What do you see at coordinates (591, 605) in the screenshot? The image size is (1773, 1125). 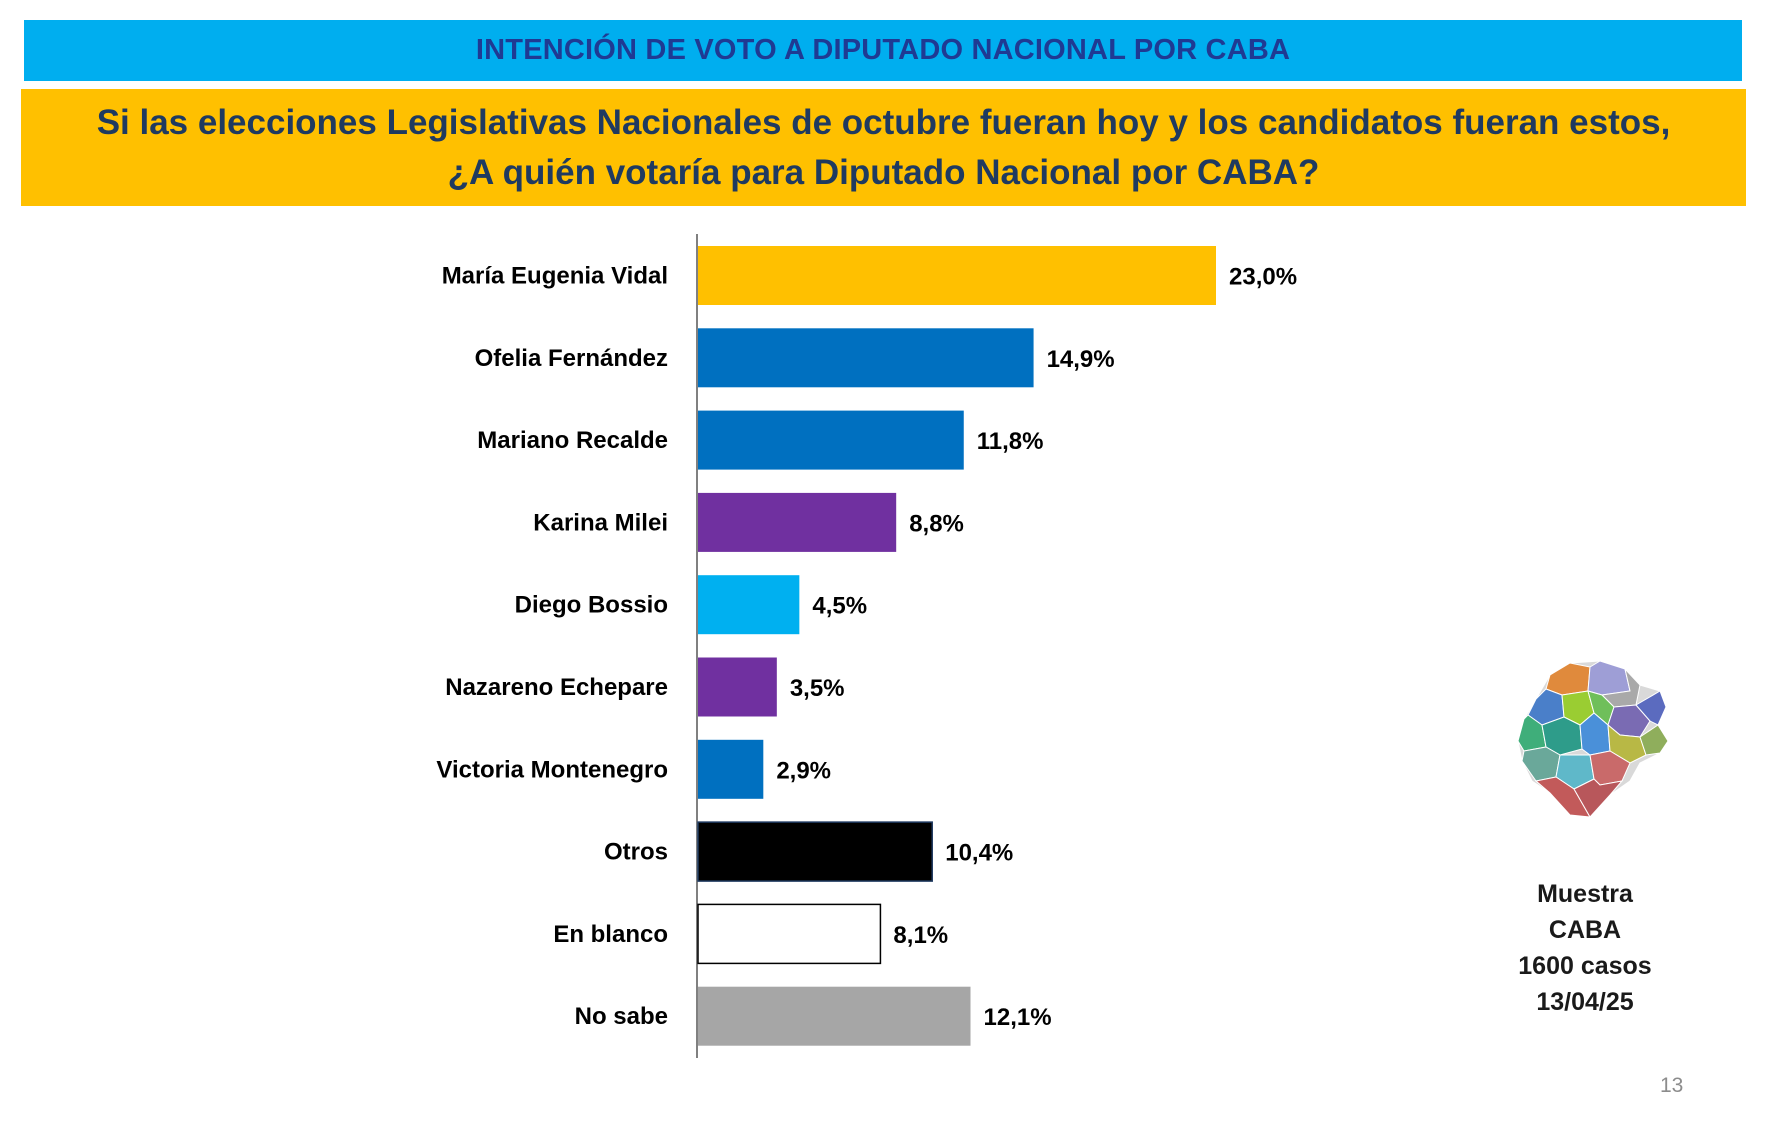 I see `category-label-diego-bossio: Diego Bossio` at bounding box center [591, 605].